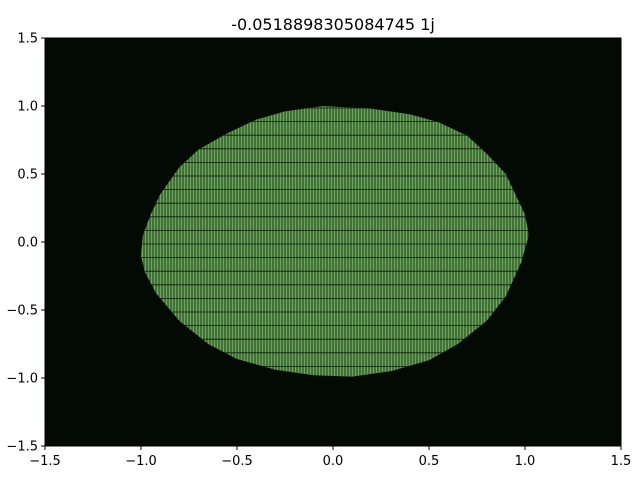  What do you see at coordinates (429, 461) in the screenshot?
I see `x-tick-label: 0.5` at bounding box center [429, 461].